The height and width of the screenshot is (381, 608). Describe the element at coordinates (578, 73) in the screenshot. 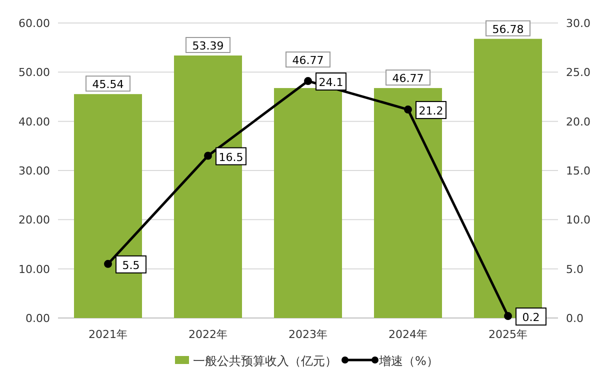

I see `y2-tick-label: 25.0` at that location.